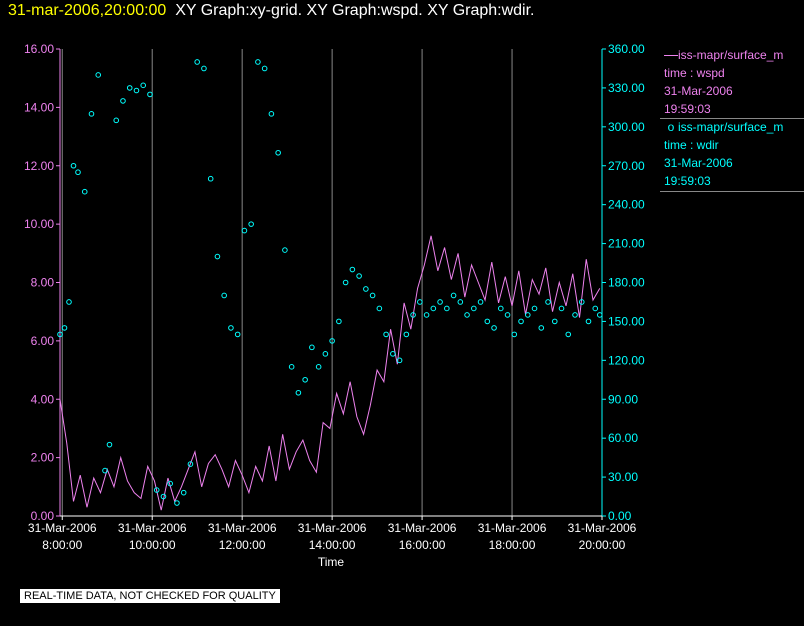 This screenshot has height=626, width=804. I want to click on legend-wspd-date: 31-Mar-2006, so click(698, 91).